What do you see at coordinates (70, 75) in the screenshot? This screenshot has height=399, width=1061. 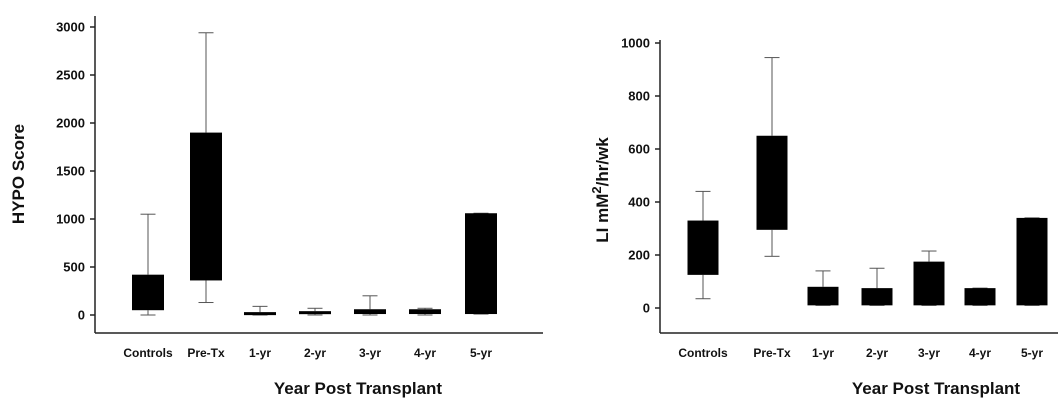 I see `y-tick-label: 2500` at bounding box center [70, 75].